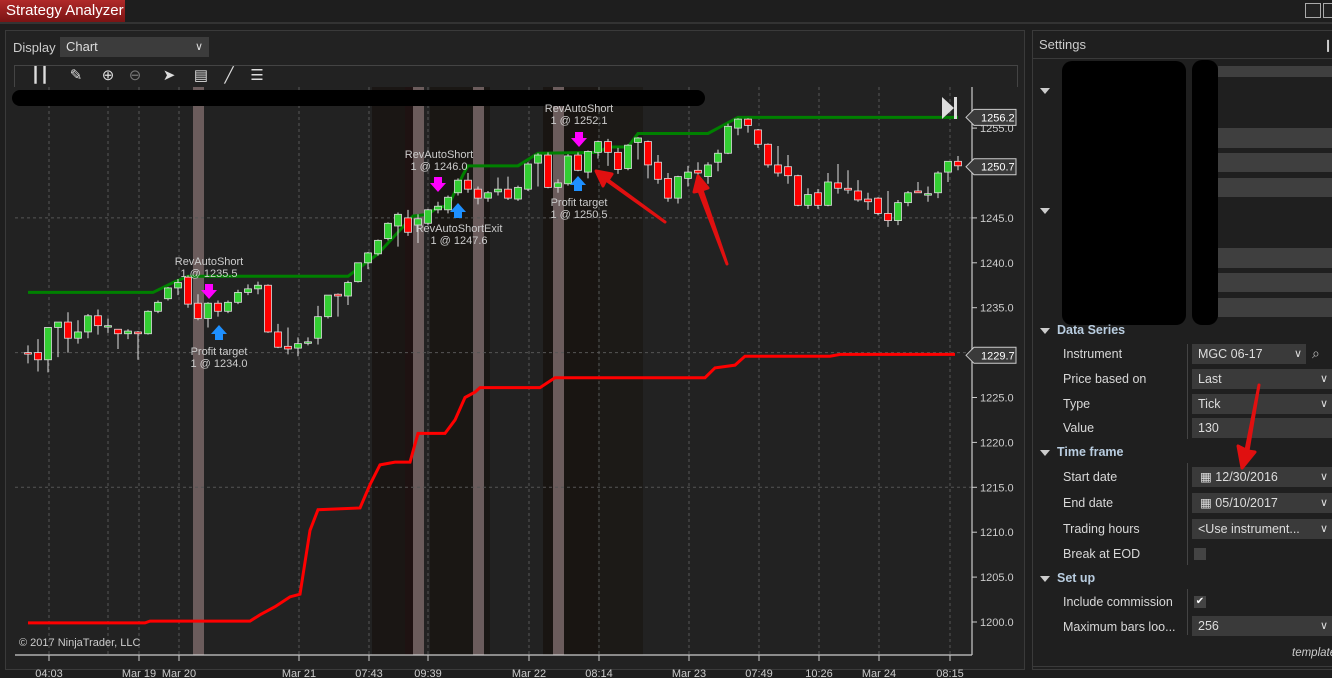 The width and height of the screenshot is (1332, 678). What do you see at coordinates (1079, 428) in the screenshot?
I see `value-label: Value` at bounding box center [1079, 428].